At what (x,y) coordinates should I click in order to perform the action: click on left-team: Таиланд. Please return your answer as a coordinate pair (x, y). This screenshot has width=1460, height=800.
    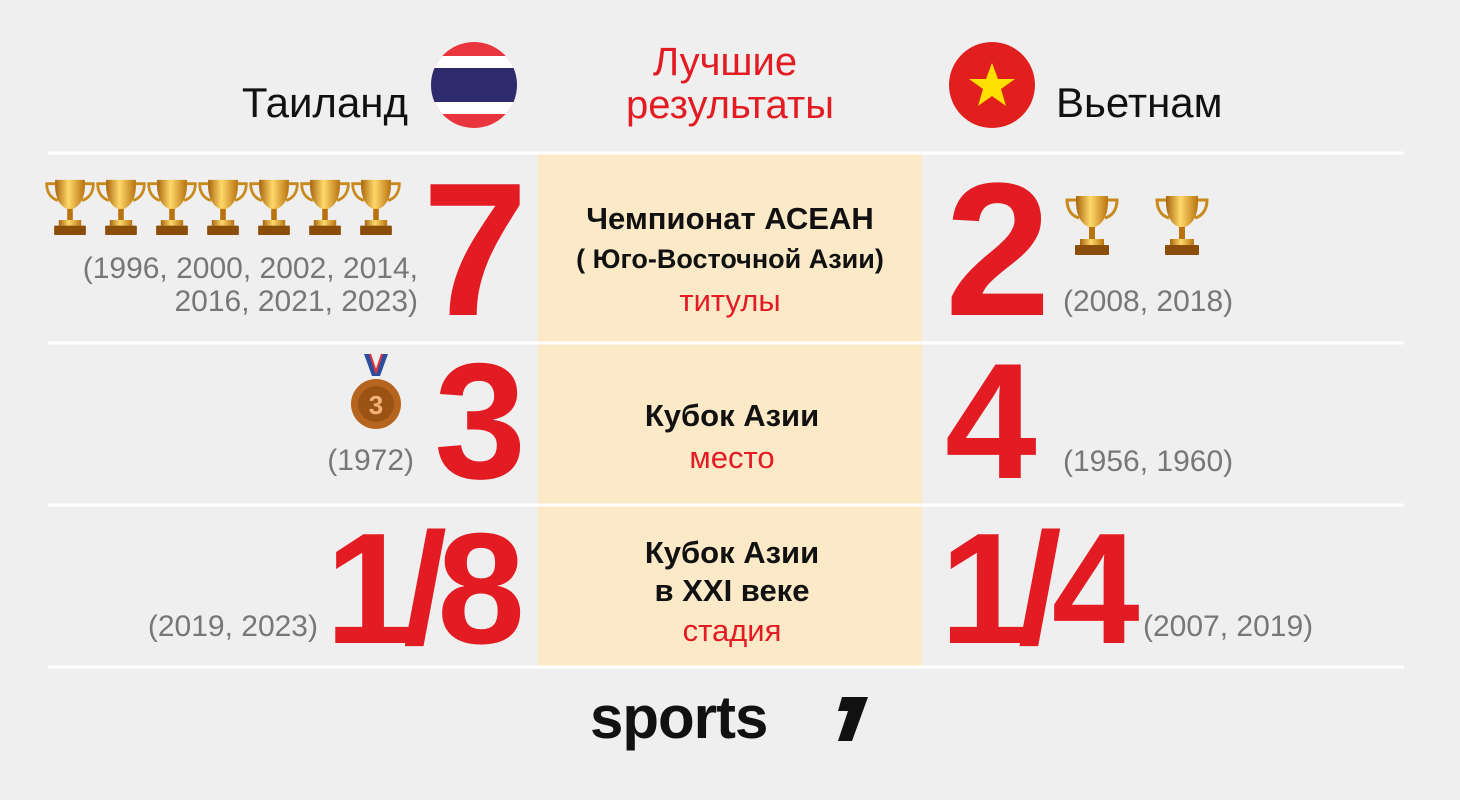
    Looking at the image, I should click on (325, 102).